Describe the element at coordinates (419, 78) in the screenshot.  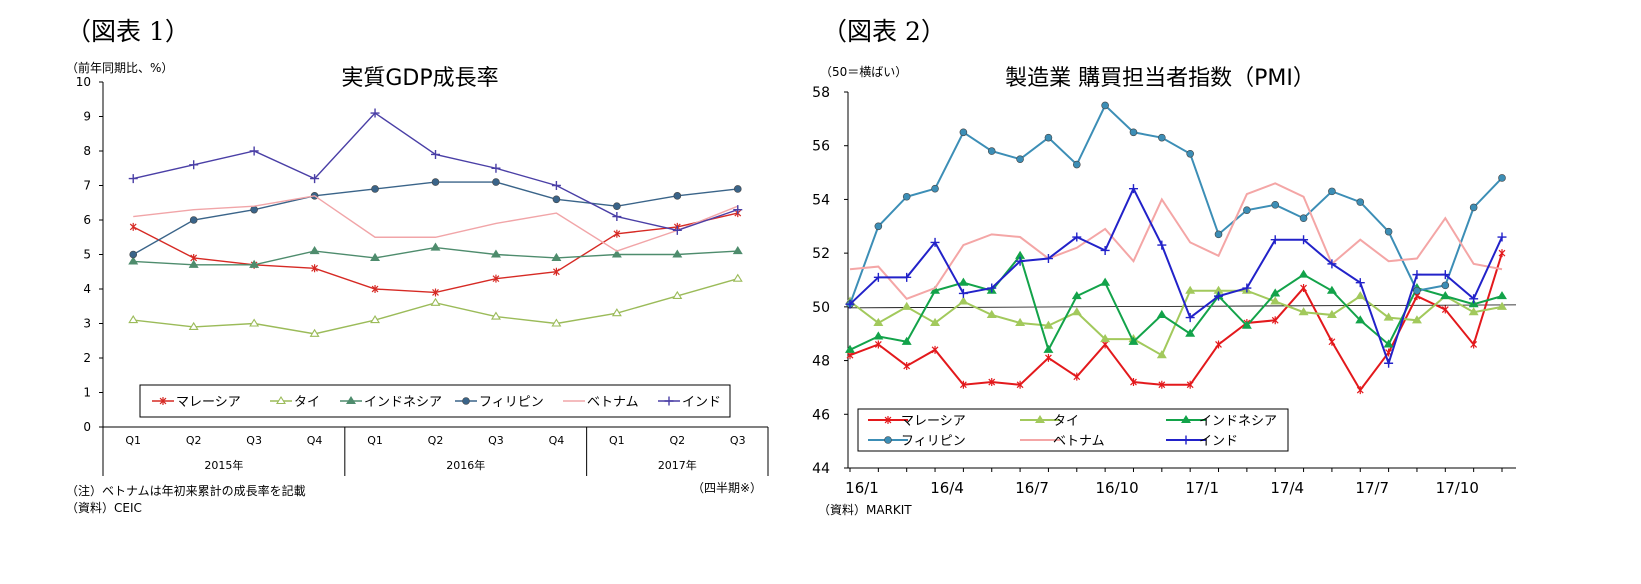
I see `chart1-title: 実質GDP成長率` at that location.